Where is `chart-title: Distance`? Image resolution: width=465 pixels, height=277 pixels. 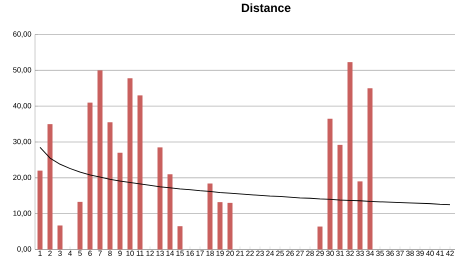
chart-title: Distance is located at coordinates (266, 7).